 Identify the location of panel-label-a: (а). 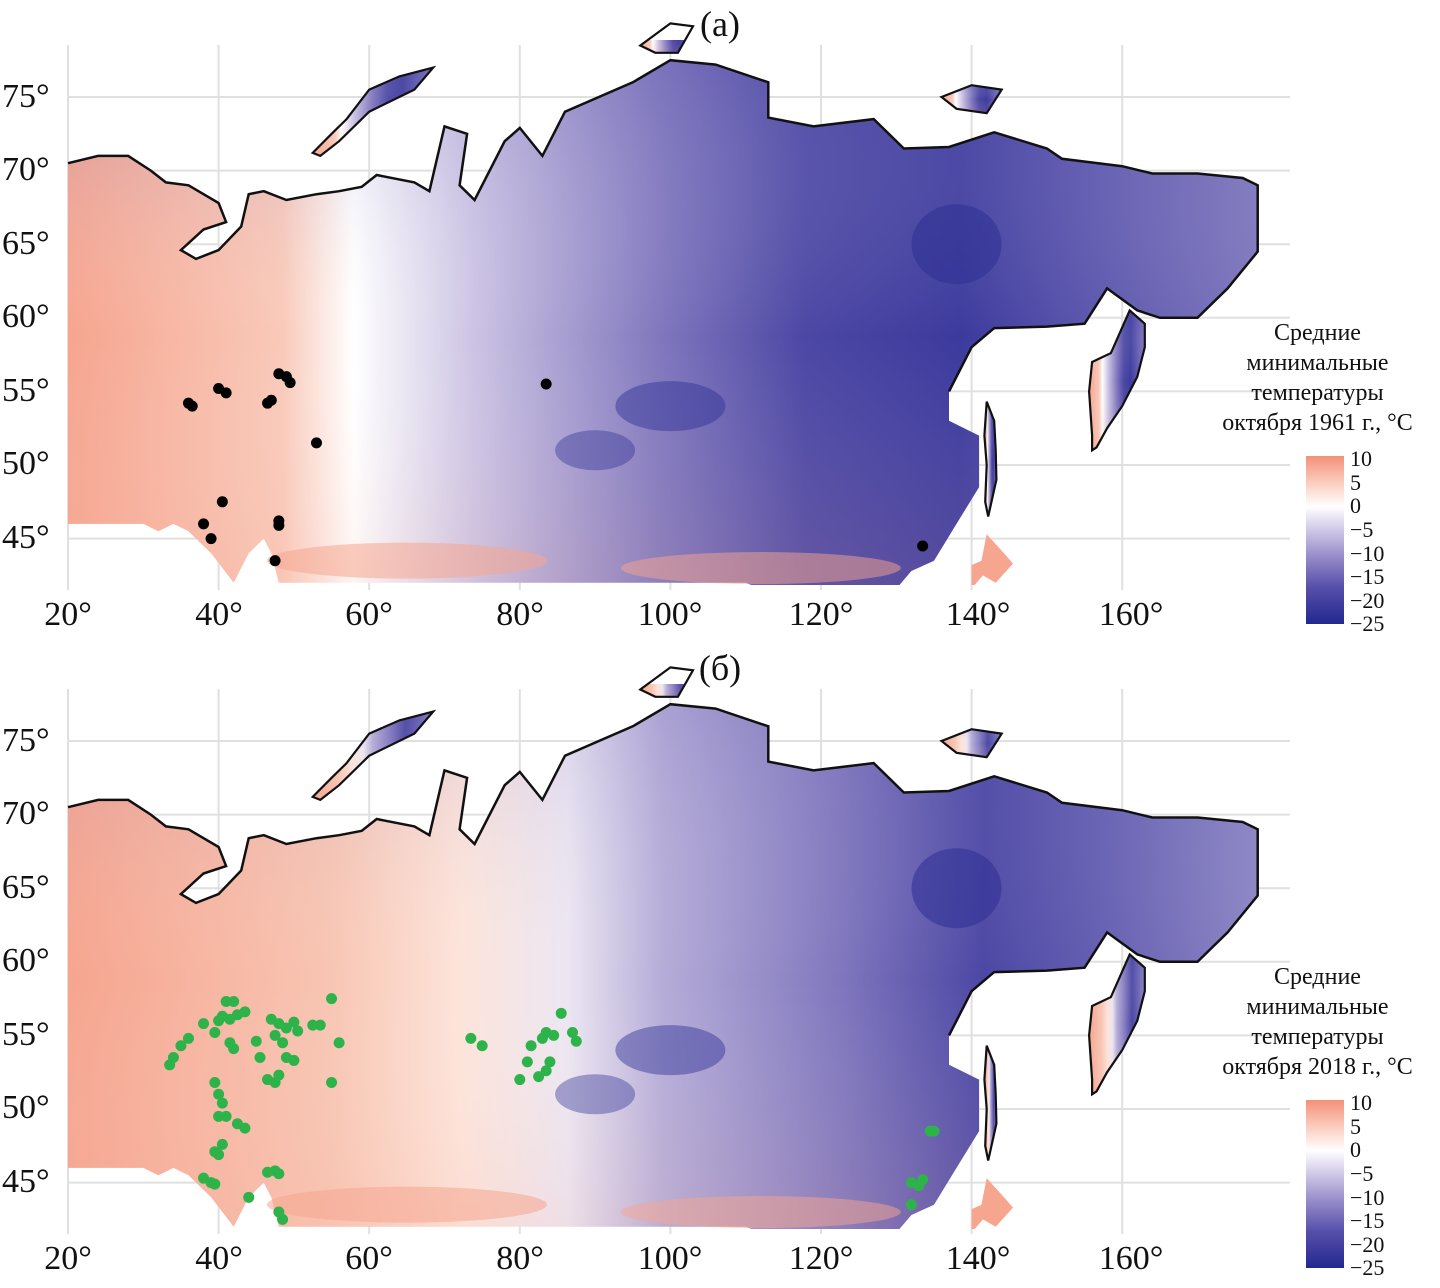
(720, 24).